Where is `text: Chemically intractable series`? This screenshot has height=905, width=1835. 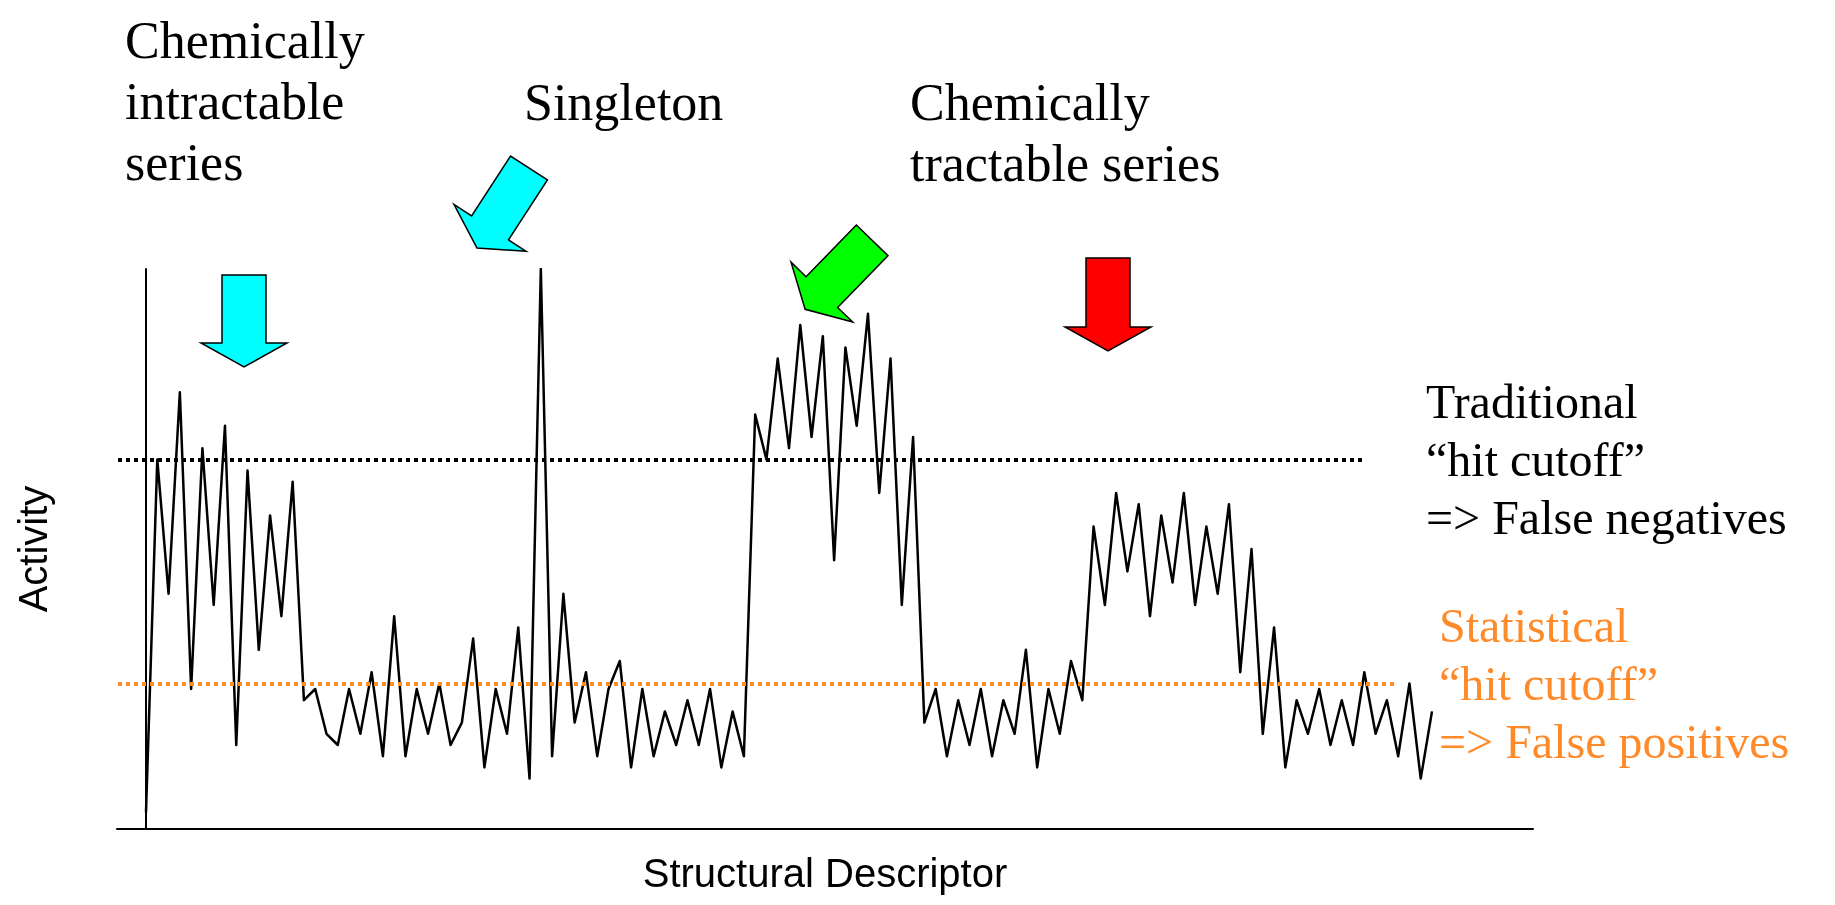
text: Chemically intractable series is located at coordinates (245, 101).